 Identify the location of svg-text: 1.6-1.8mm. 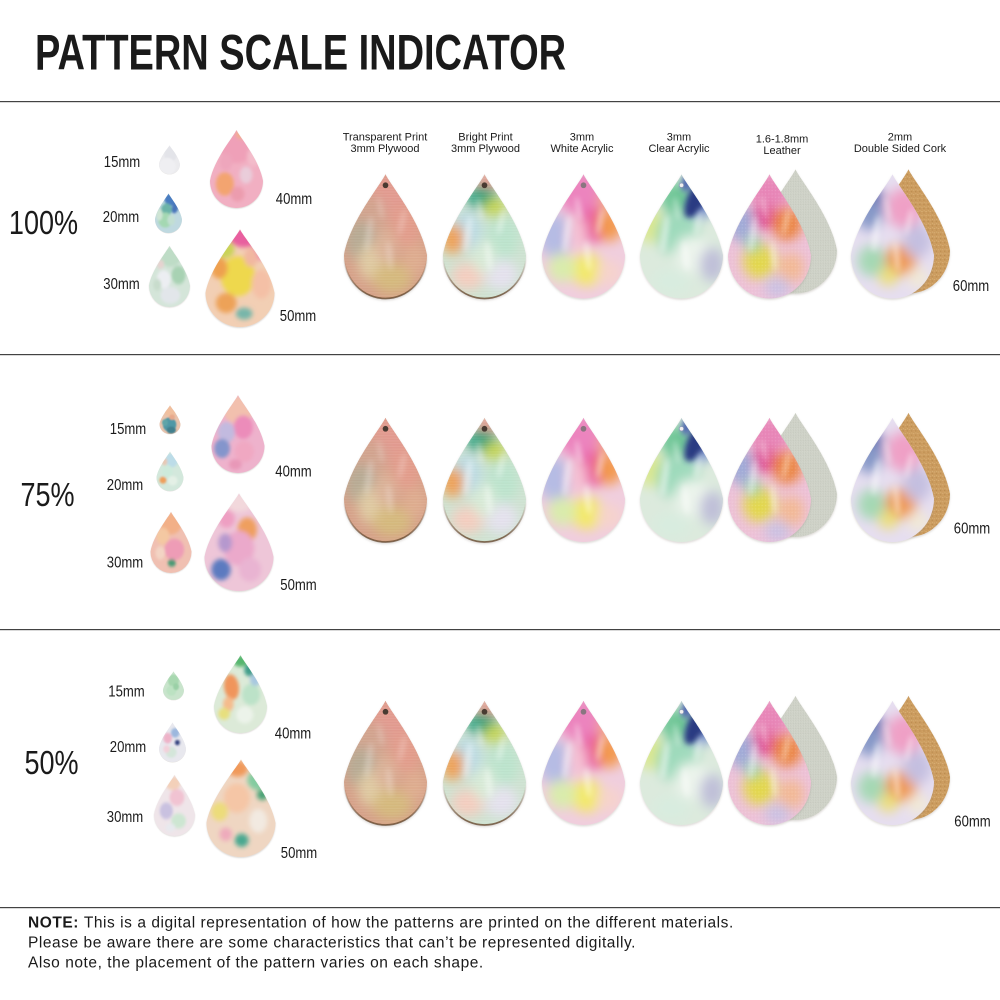
(782, 140).